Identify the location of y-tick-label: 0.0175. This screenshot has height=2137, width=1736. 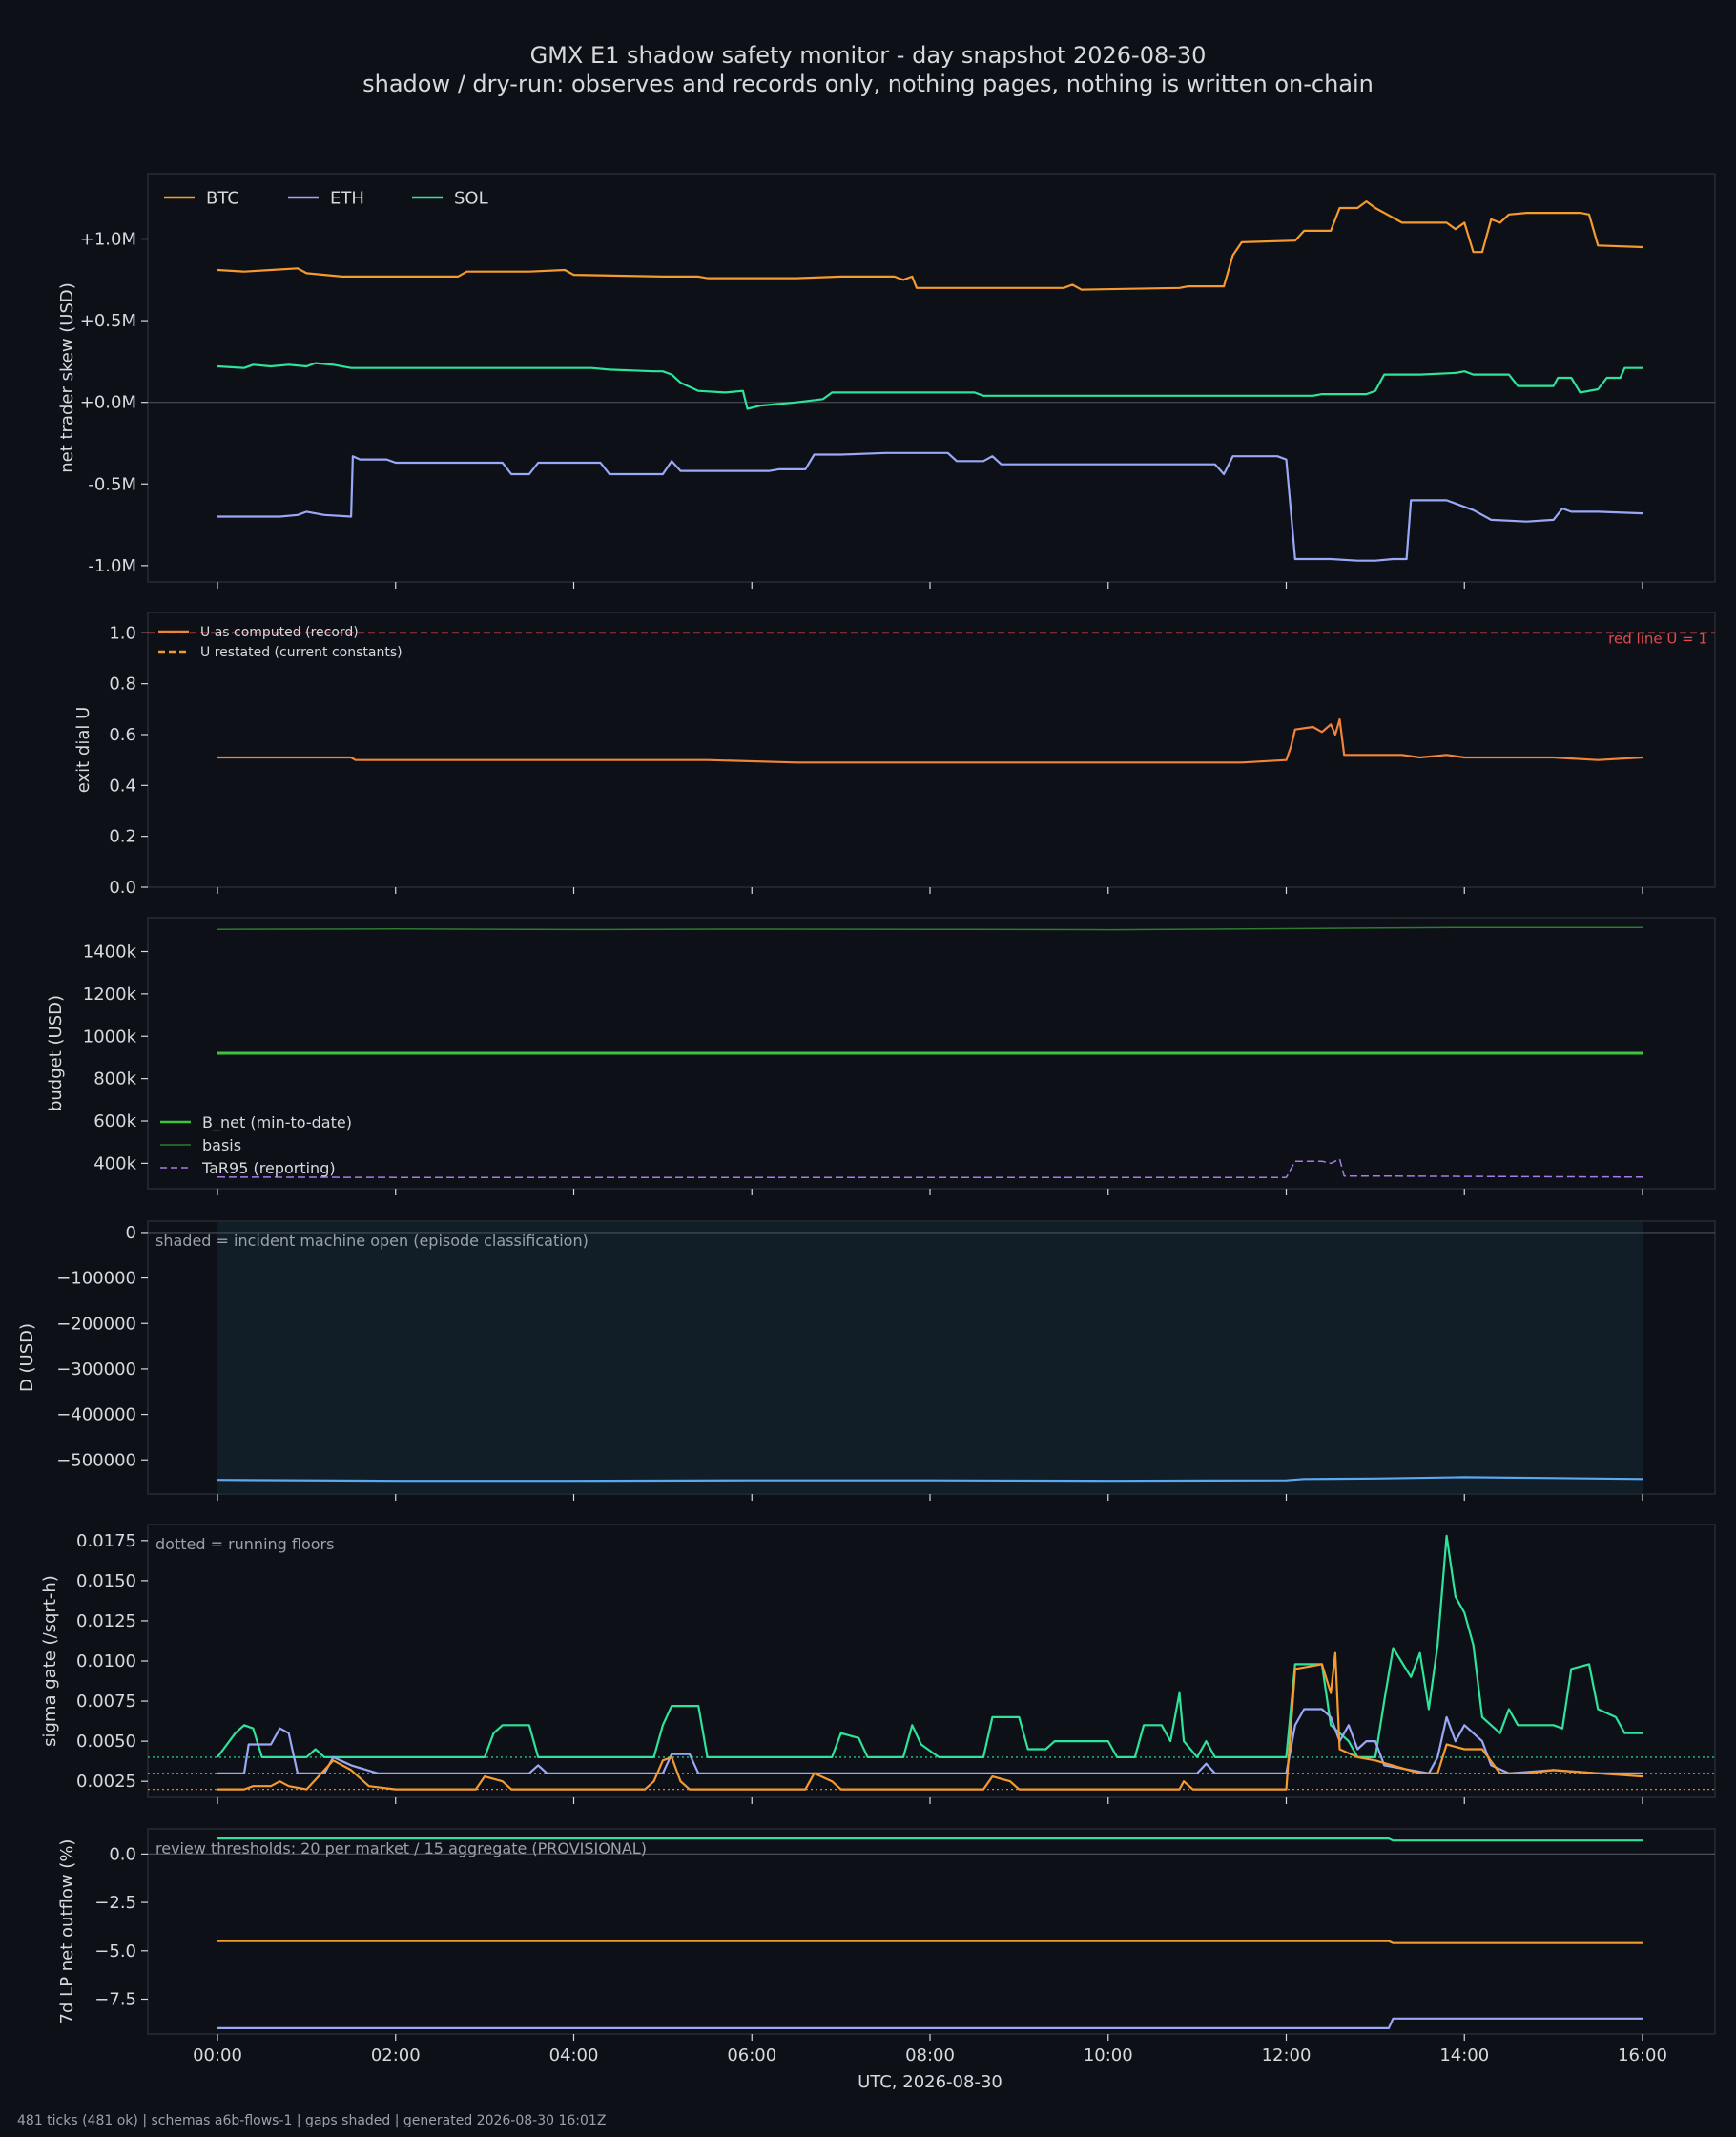
(106, 1541).